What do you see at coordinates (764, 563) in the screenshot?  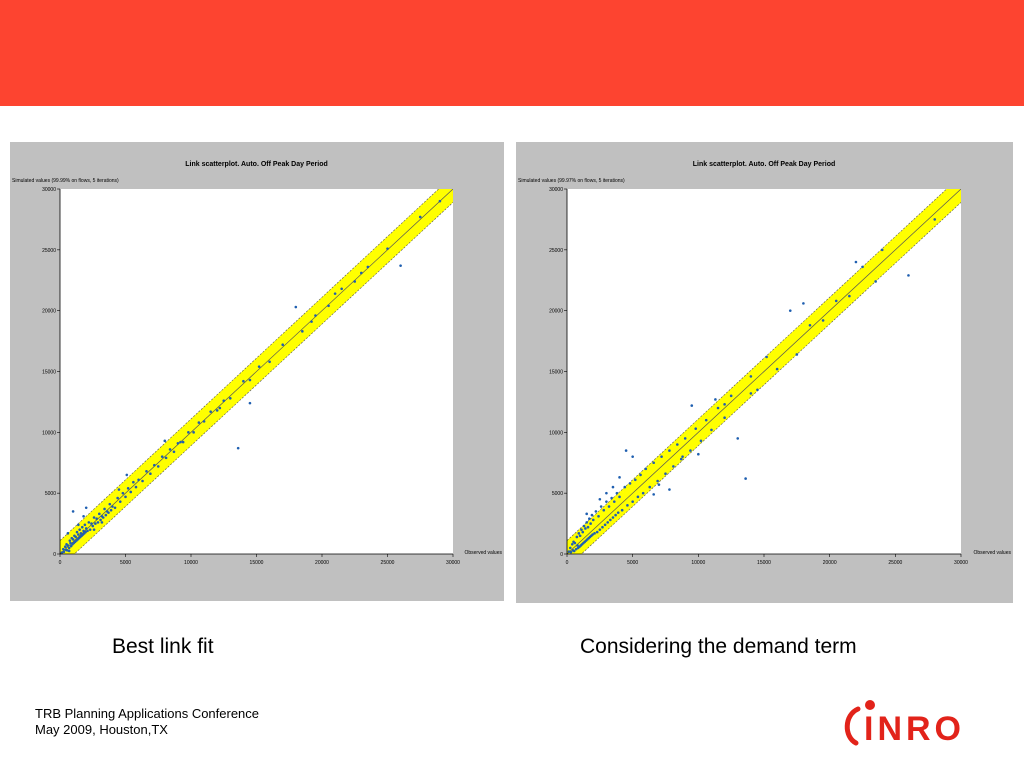 I see `x-tick-label: 15000` at bounding box center [764, 563].